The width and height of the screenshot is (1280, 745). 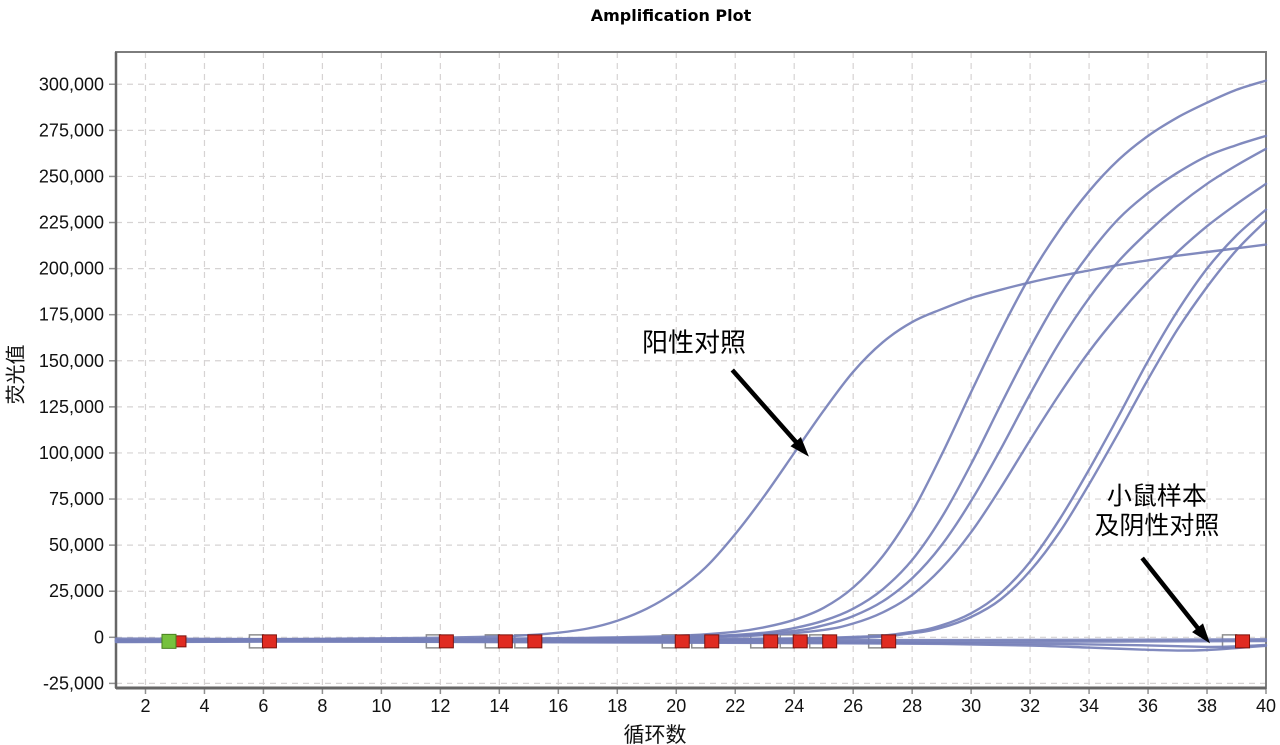 What do you see at coordinates (1157, 496) in the screenshot?
I see `annotation-text-line: 小鼠样本` at bounding box center [1157, 496].